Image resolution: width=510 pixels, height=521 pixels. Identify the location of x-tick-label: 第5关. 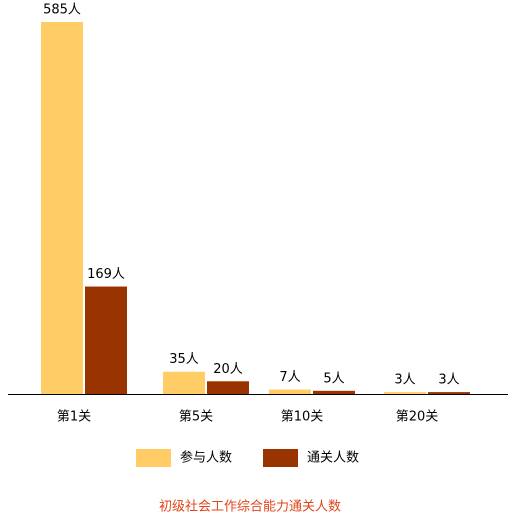
(196, 417).